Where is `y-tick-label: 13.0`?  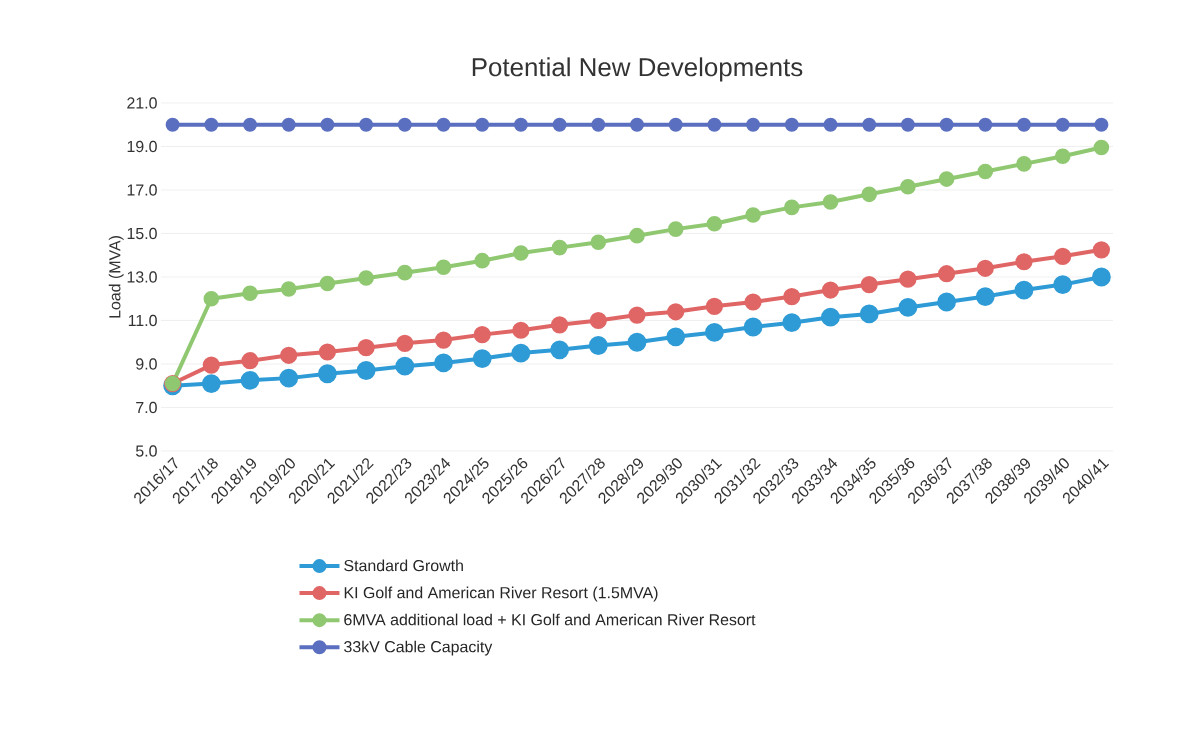
y-tick-label: 13.0 is located at coordinates (142, 277).